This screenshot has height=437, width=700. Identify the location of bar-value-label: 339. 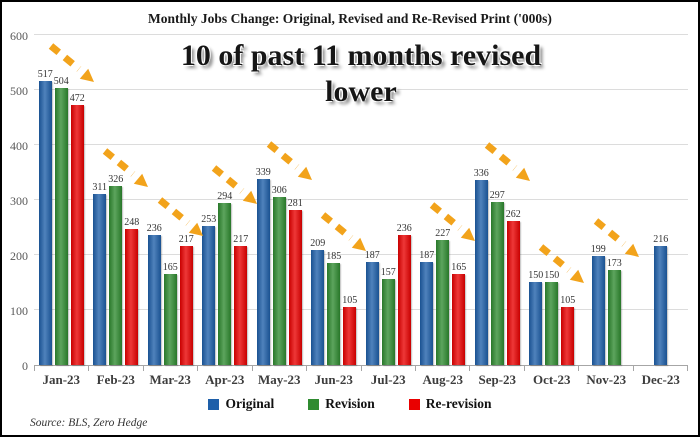
(263, 172).